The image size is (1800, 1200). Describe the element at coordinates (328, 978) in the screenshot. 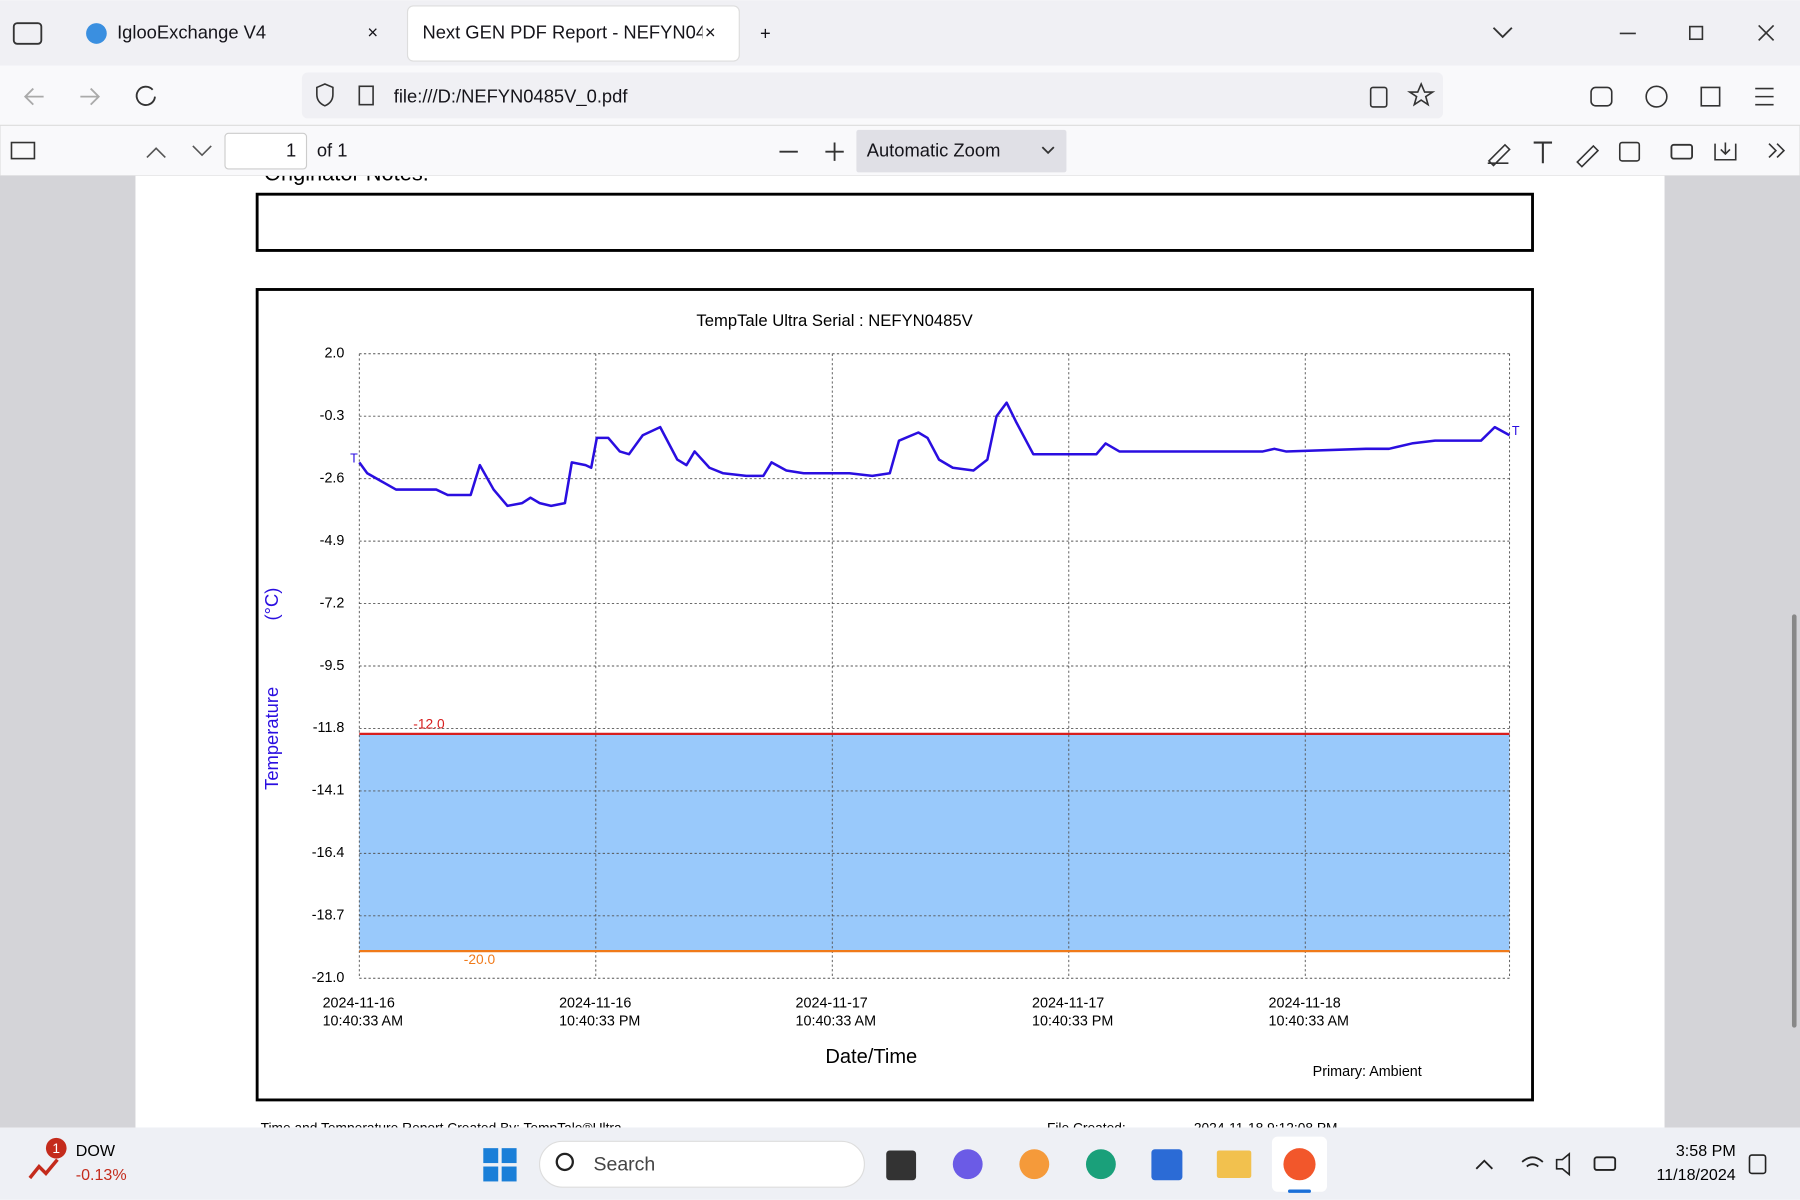

I see `y-tick-label: -21.0` at that location.